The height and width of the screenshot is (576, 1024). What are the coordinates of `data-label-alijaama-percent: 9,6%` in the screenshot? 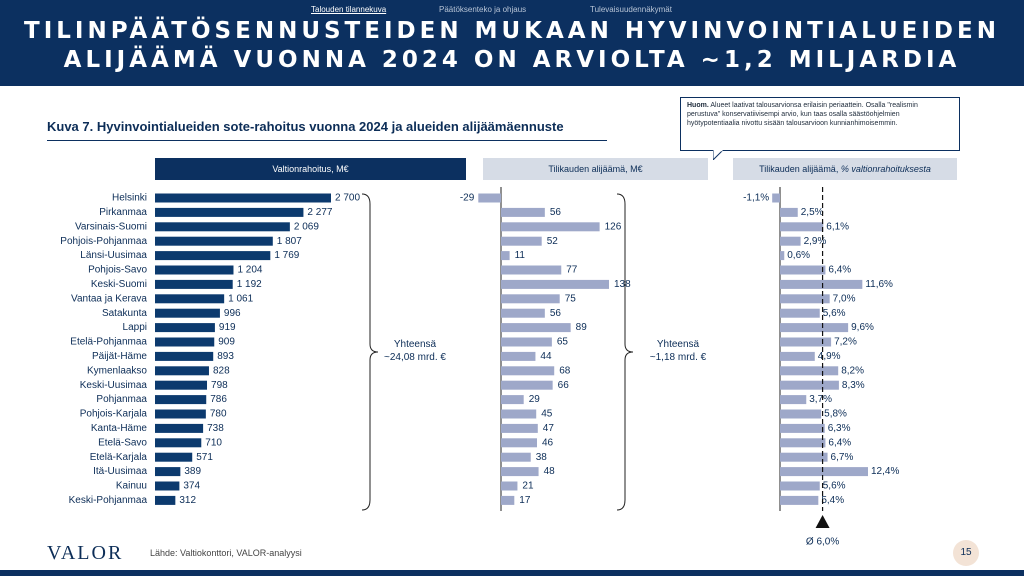 It's located at (862, 327).